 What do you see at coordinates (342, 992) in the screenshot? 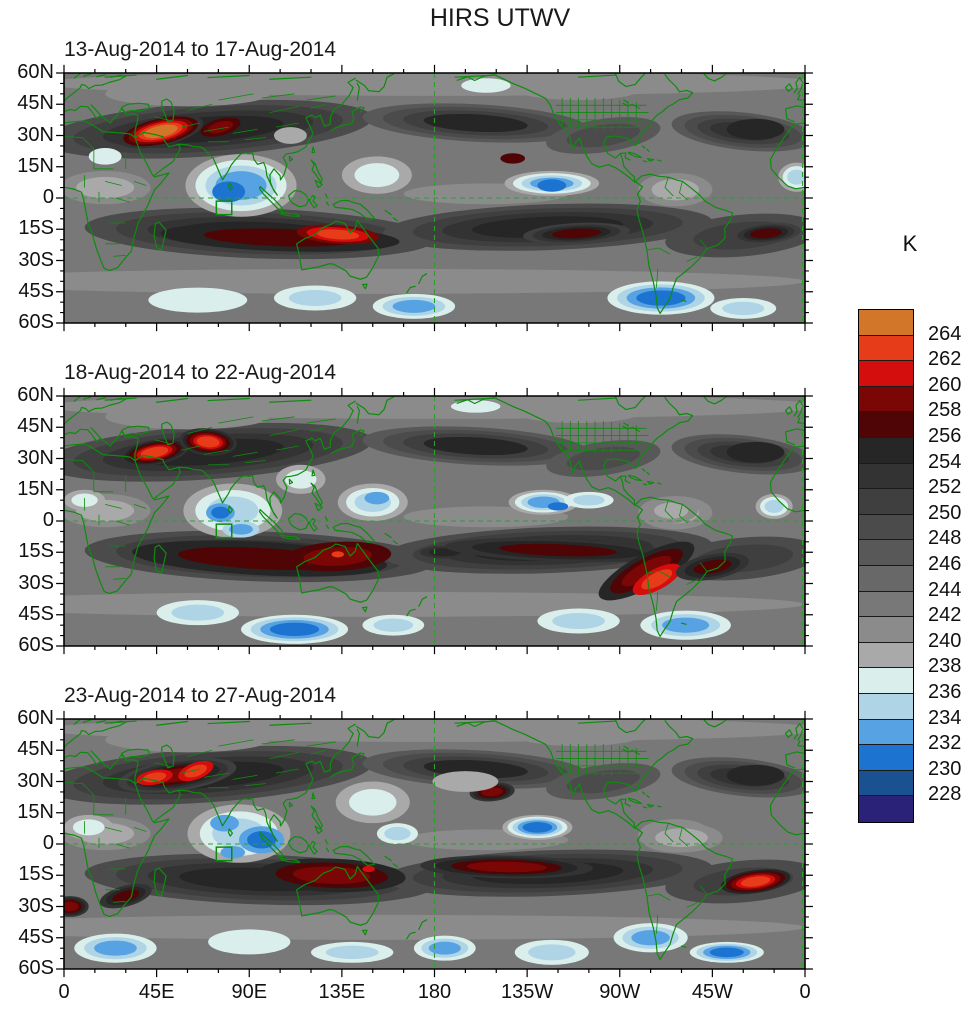
I see `lon-tick-label: 135E` at bounding box center [342, 992].